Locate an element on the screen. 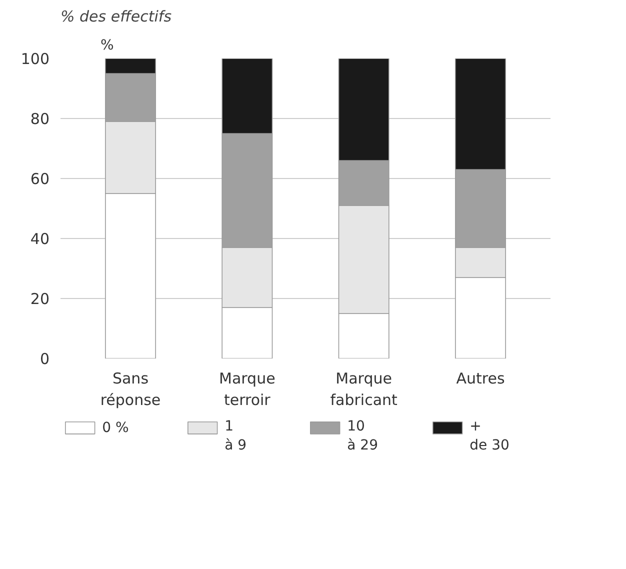 The image size is (626, 569). legend-label: 1 à 9 is located at coordinates (235, 436).